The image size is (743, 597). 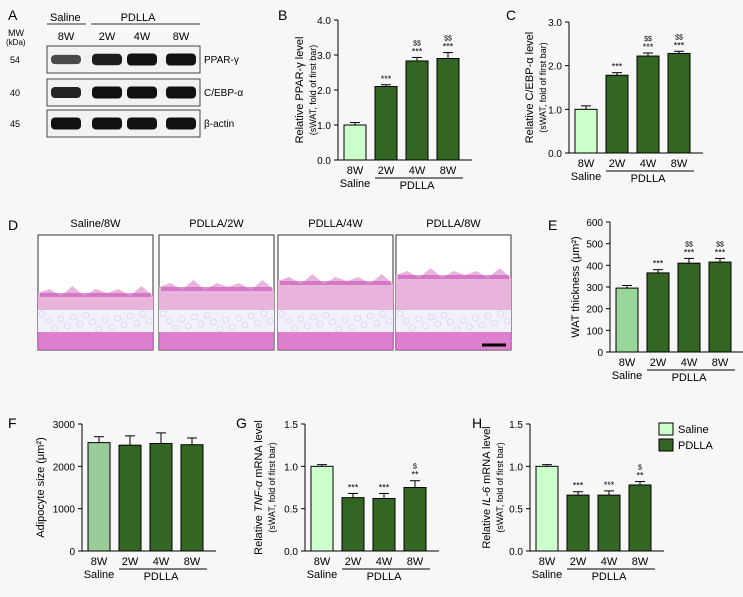 I want to click on panel-label-h: H, so click(x=477, y=423).